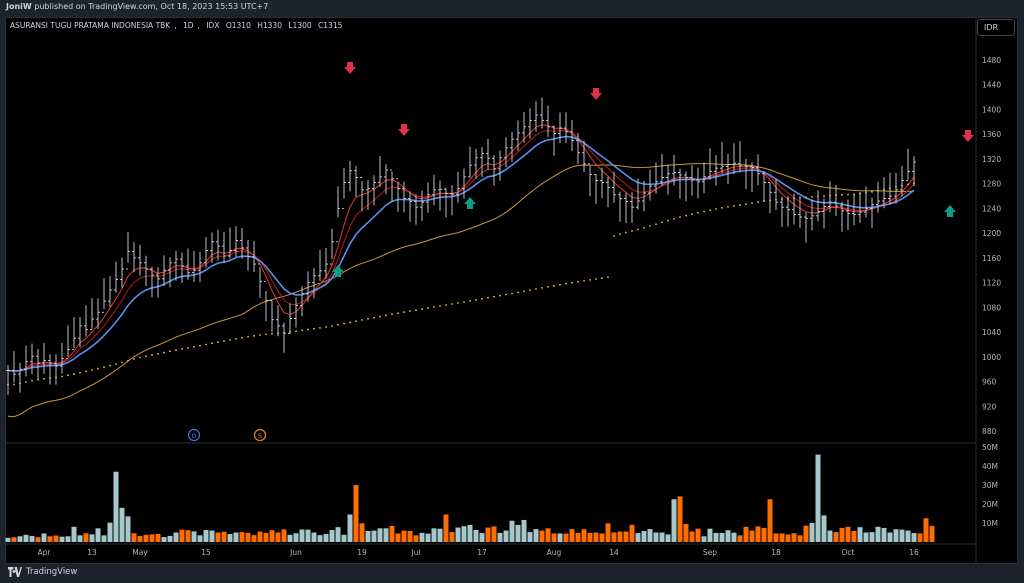 Image resolution: width=1024 pixels, height=583 pixels. I want to click on symbol-exchange: IDX, so click(213, 25).